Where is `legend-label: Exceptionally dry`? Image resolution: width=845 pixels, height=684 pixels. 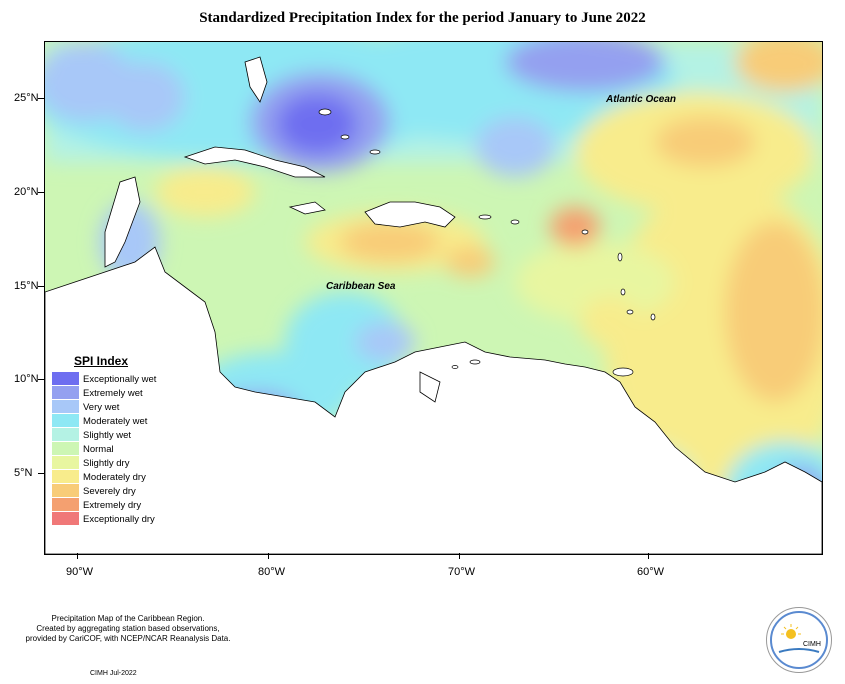
legend-label: Exceptionally dry is located at coordinates (119, 519).